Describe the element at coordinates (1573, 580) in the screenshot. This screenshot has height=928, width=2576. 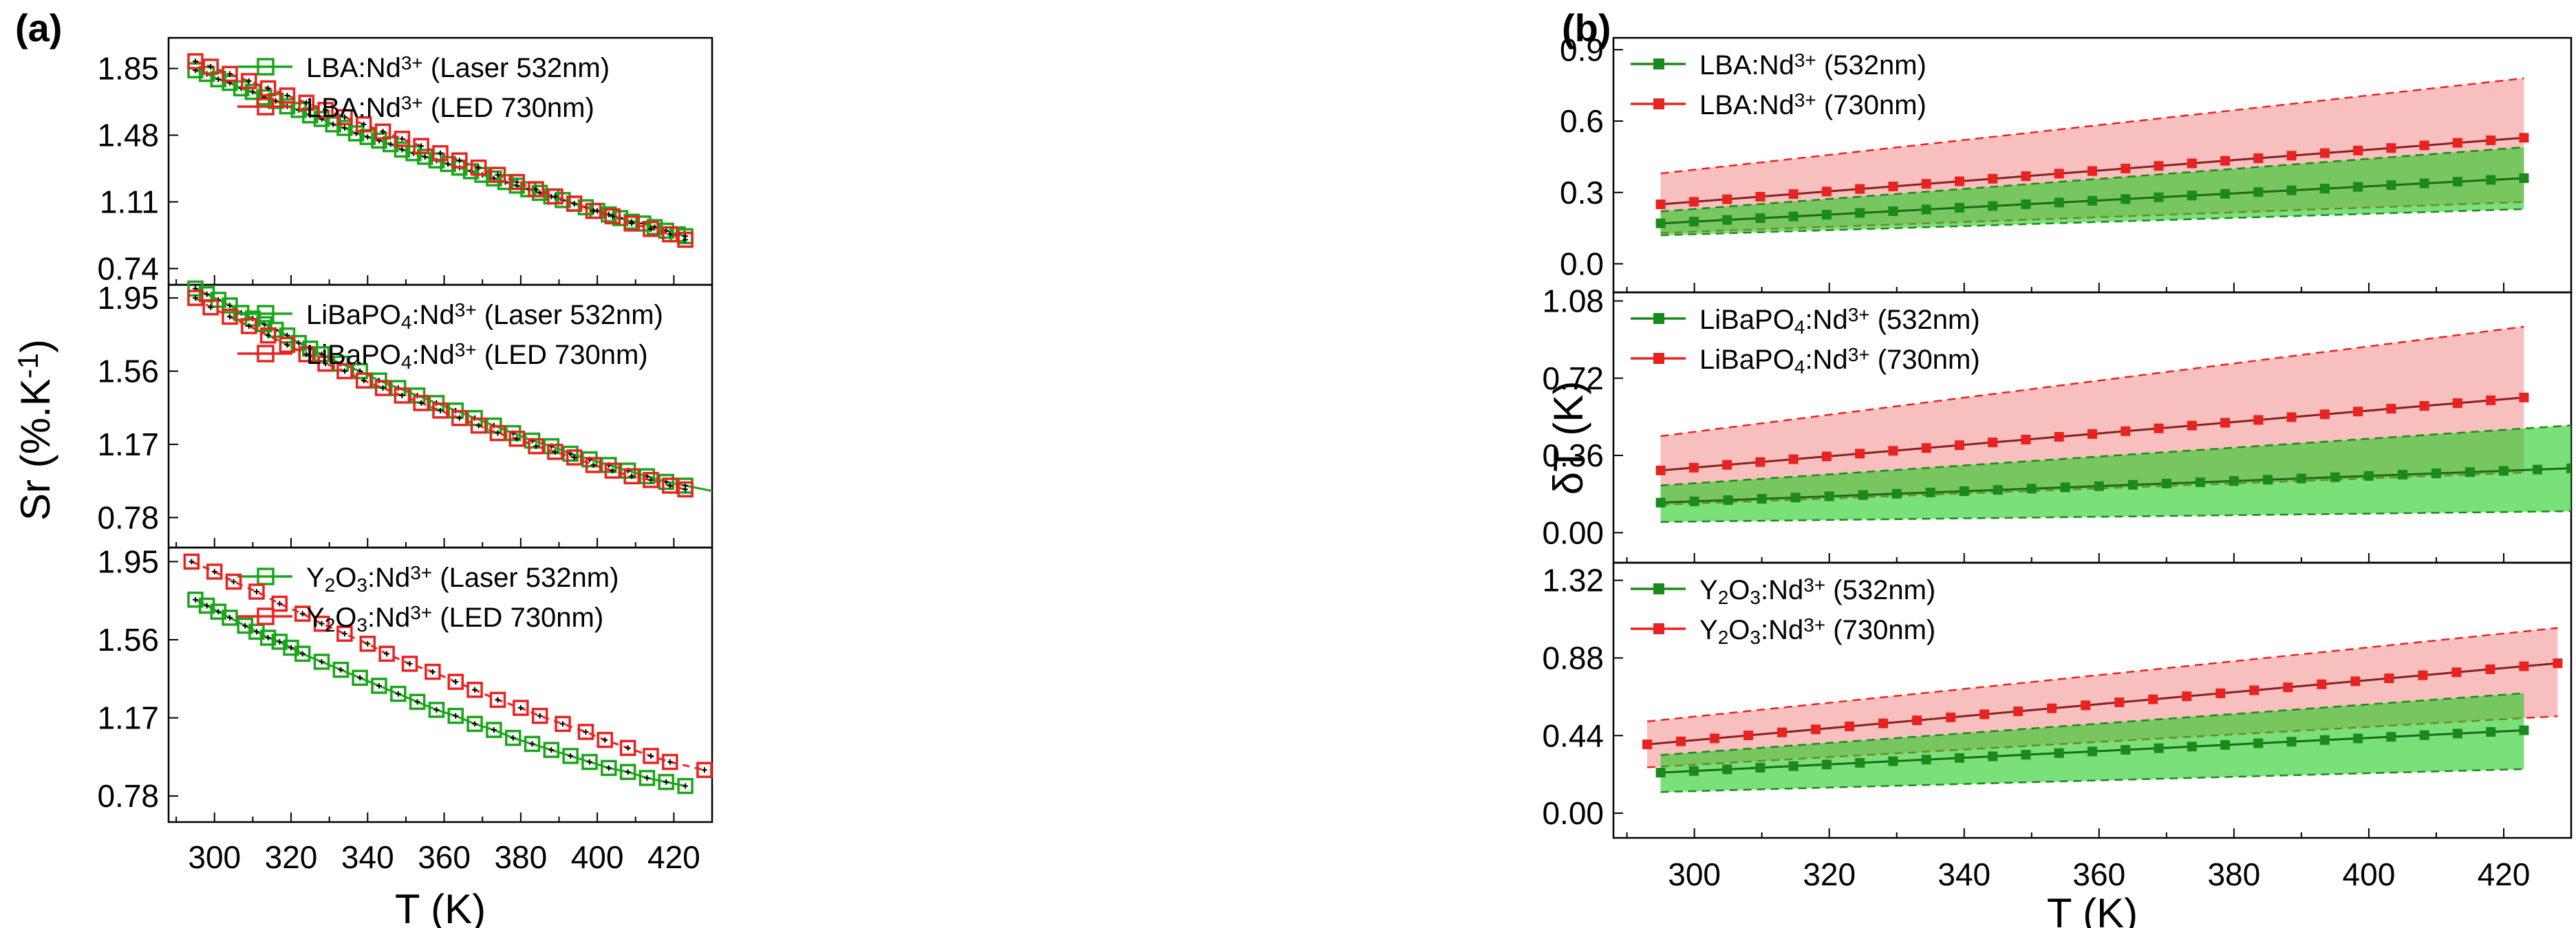
I see `y-tick-label: 1.32` at that location.